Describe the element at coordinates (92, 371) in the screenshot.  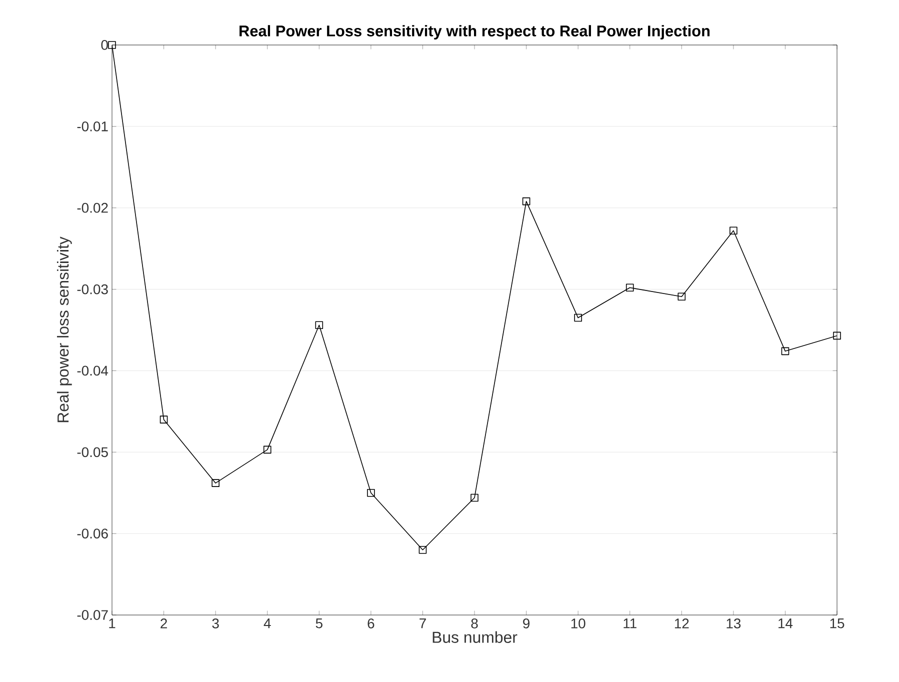
I see `y-tick-label: -0.04` at that location.